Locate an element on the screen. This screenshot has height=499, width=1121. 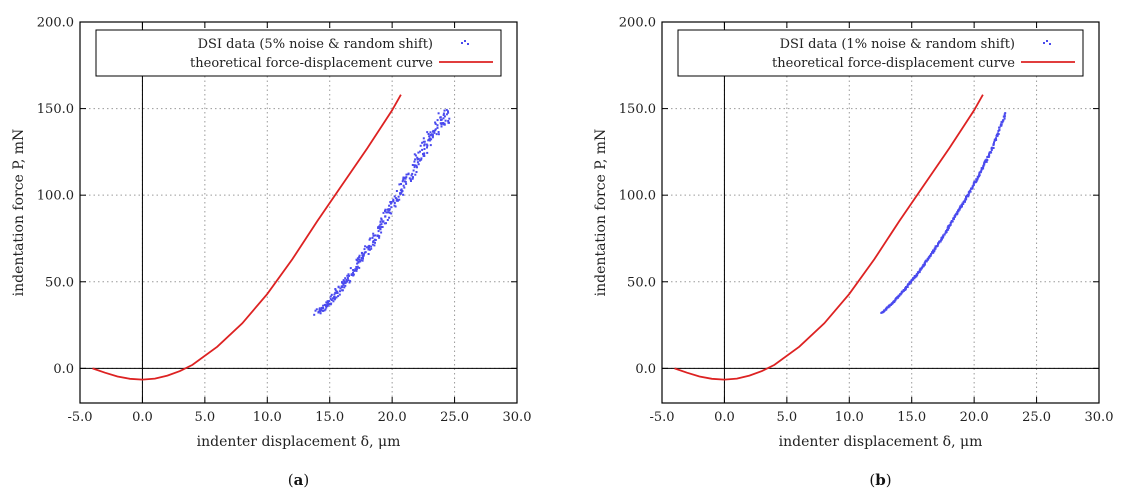
chart-a-xtick-label-0: -5.0 is located at coordinates (79, 417).